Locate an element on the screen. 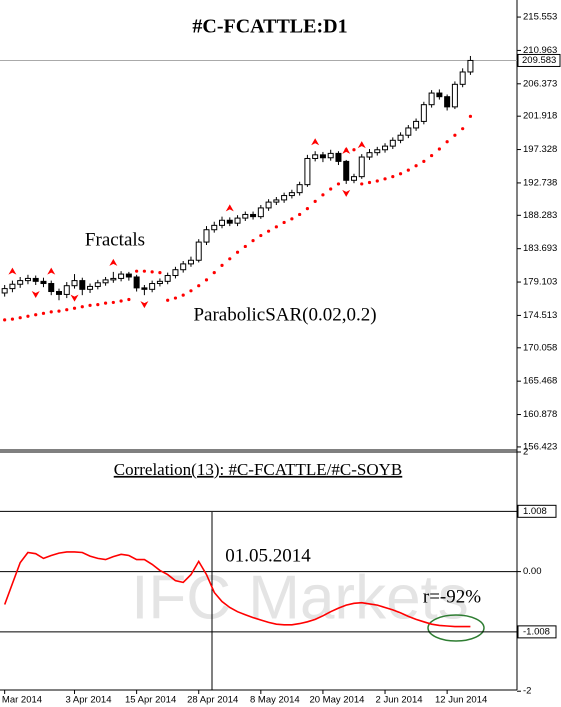 Image resolution: width=561 pixels, height=707 pixels. x-tick-label: 8 May 2014 is located at coordinates (275, 700).